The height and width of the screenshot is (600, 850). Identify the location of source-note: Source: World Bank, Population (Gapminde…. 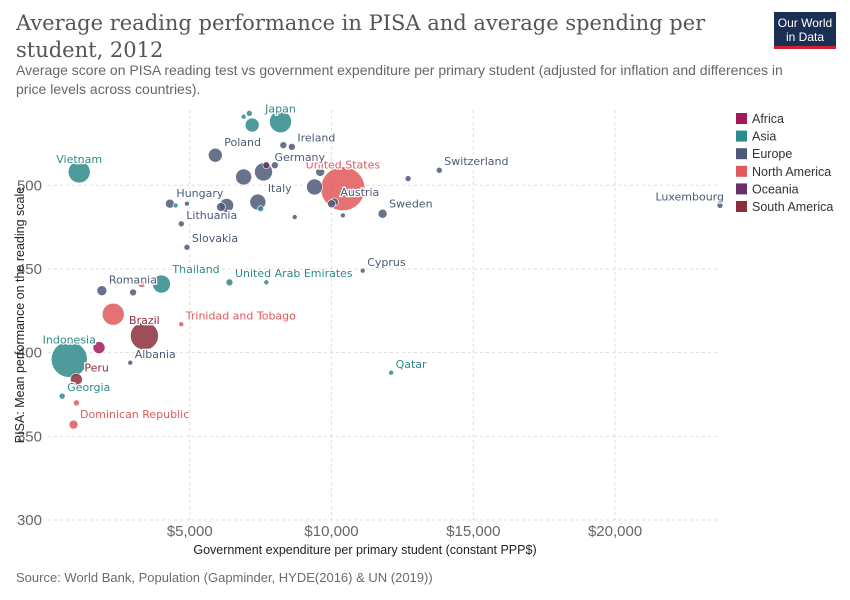
(224, 577).